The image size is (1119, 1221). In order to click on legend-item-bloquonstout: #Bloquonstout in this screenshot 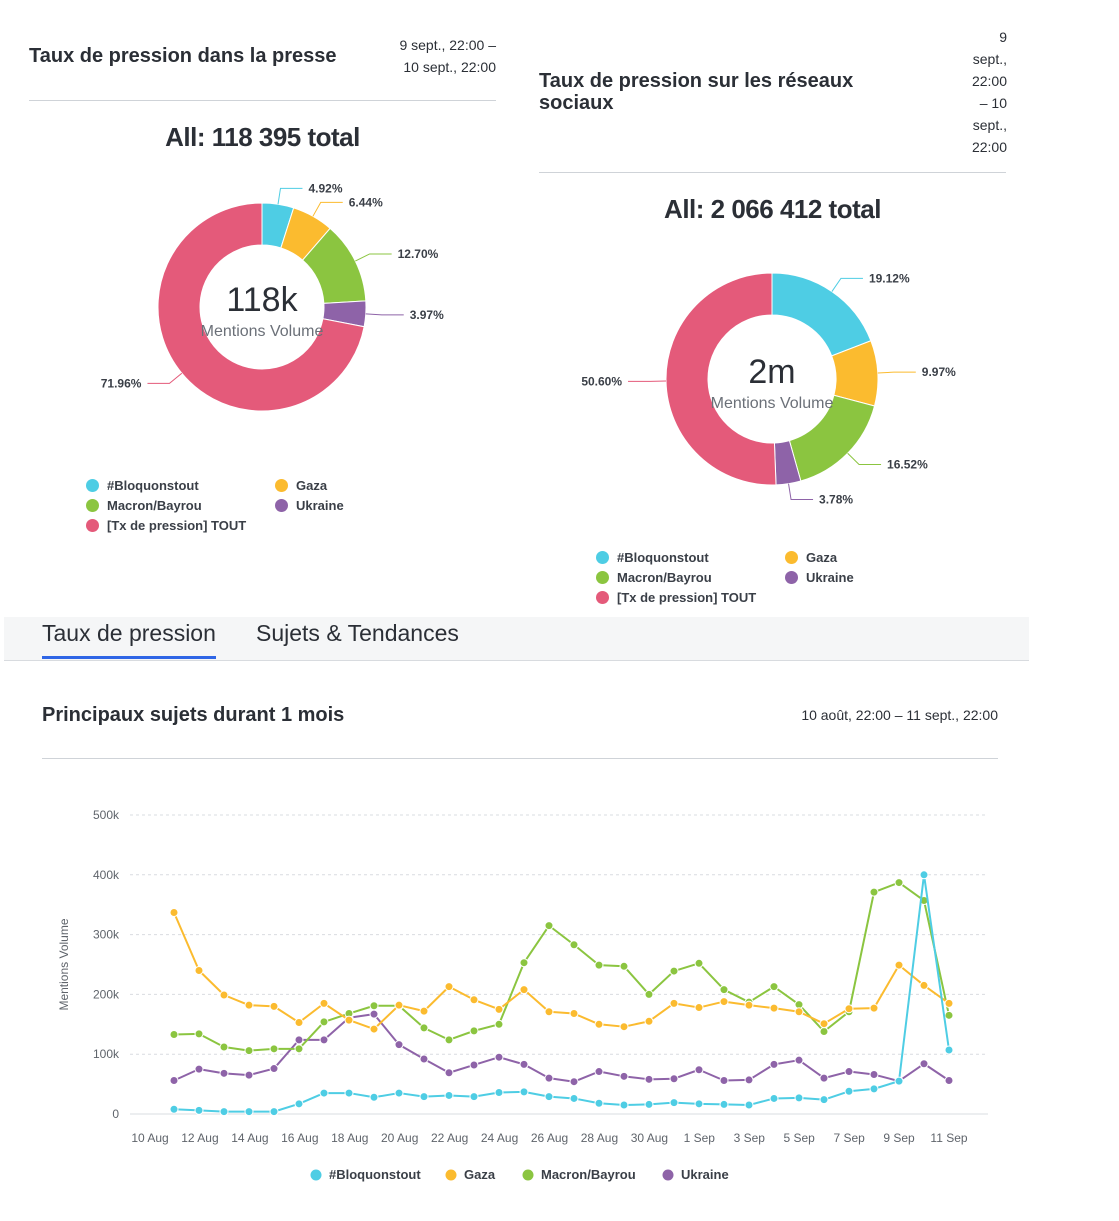, I will do `click(142, 485)`.